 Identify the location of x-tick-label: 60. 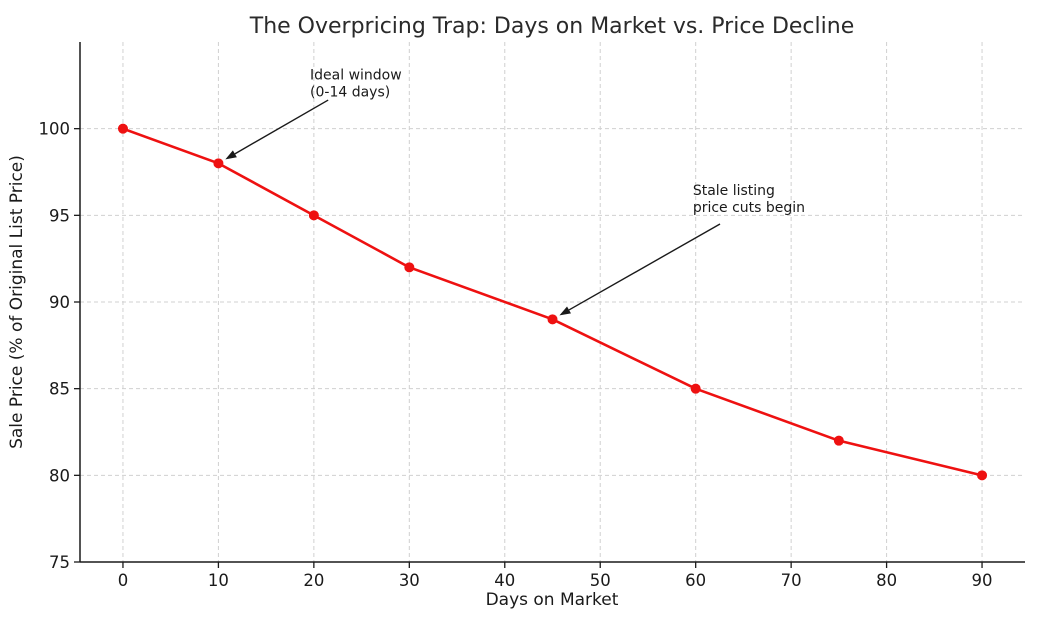
(695, 580).